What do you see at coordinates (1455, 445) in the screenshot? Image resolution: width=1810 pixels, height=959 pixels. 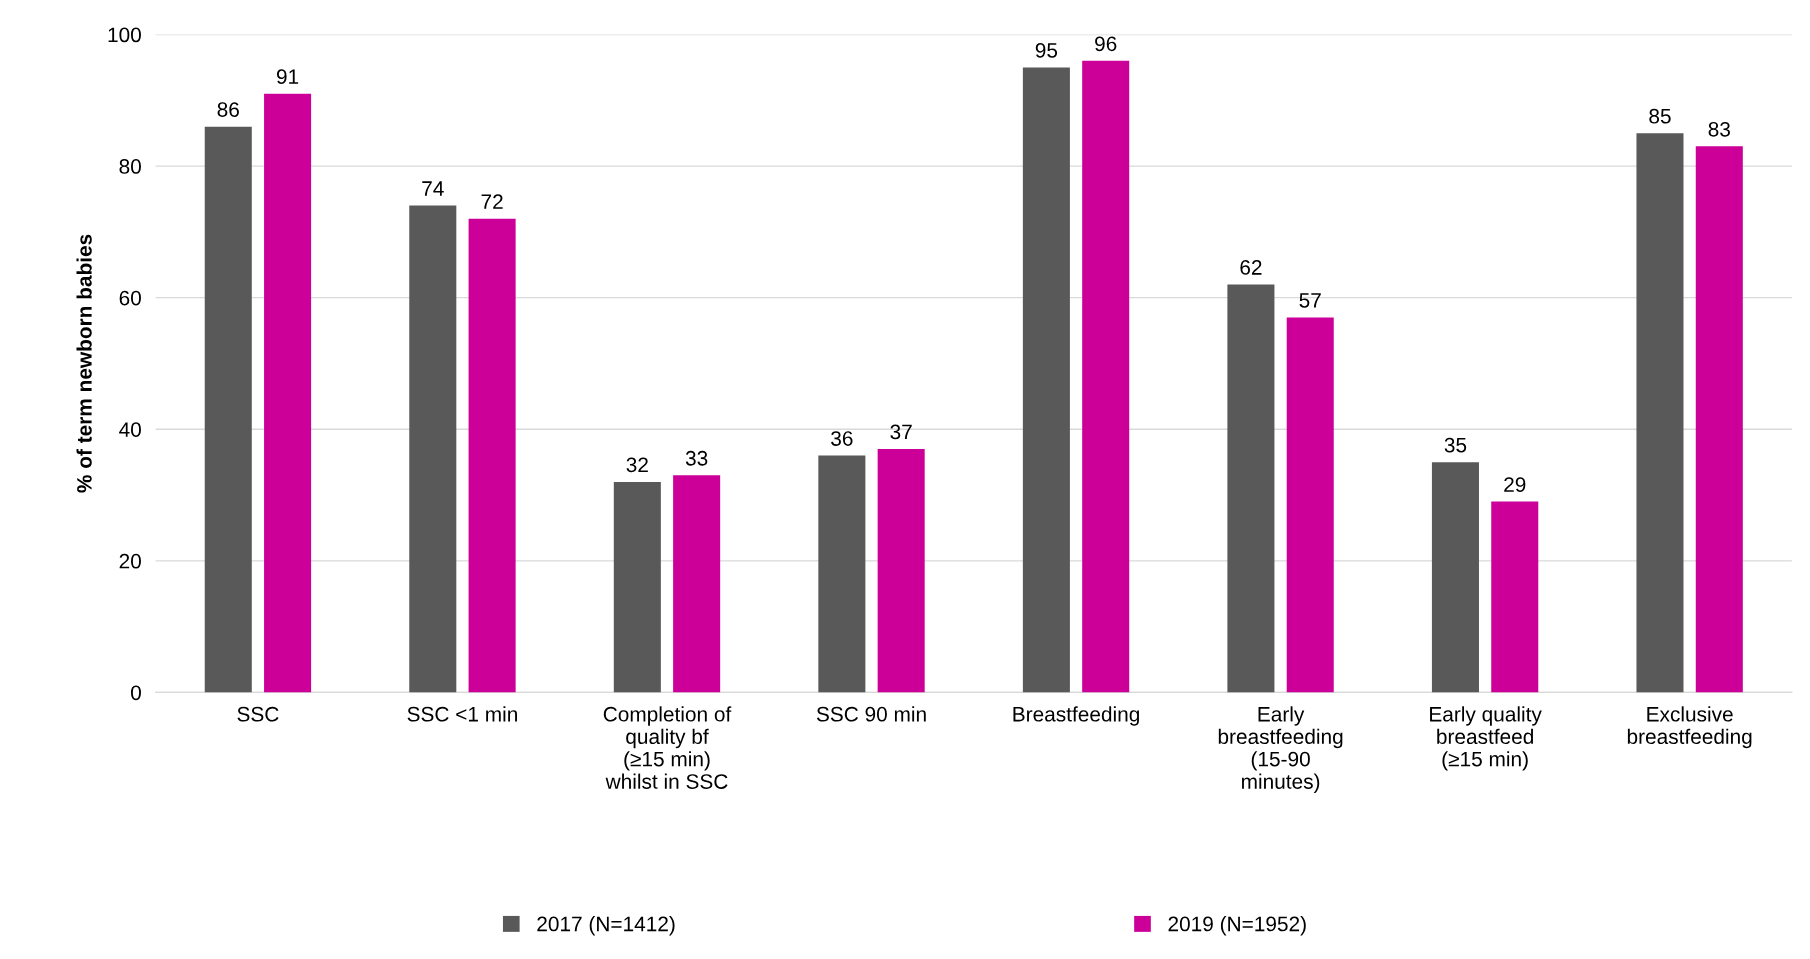 I see `data-label: 35` at bounding box center [1455, 445].